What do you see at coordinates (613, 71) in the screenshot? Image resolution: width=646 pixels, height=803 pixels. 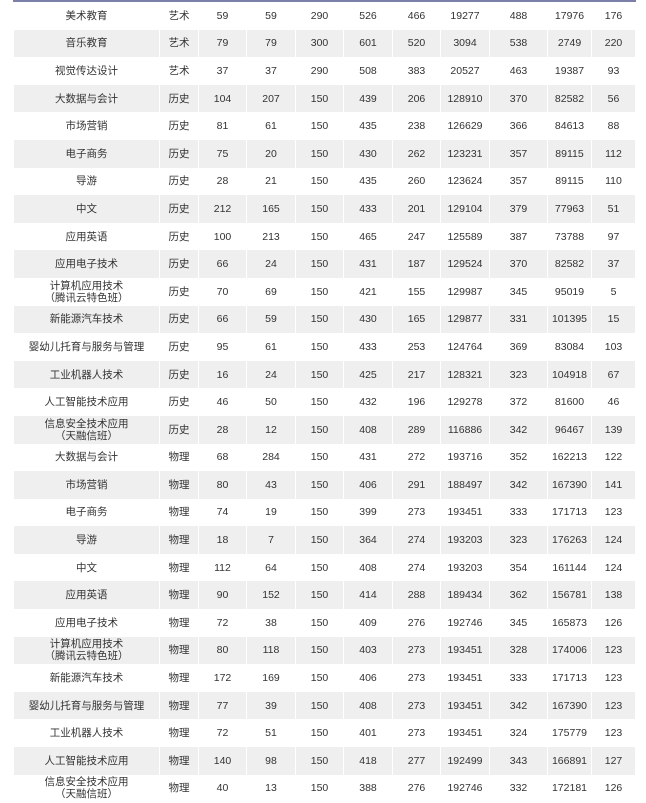 I see `value-cell: 93` at bounding box center [613, 71].